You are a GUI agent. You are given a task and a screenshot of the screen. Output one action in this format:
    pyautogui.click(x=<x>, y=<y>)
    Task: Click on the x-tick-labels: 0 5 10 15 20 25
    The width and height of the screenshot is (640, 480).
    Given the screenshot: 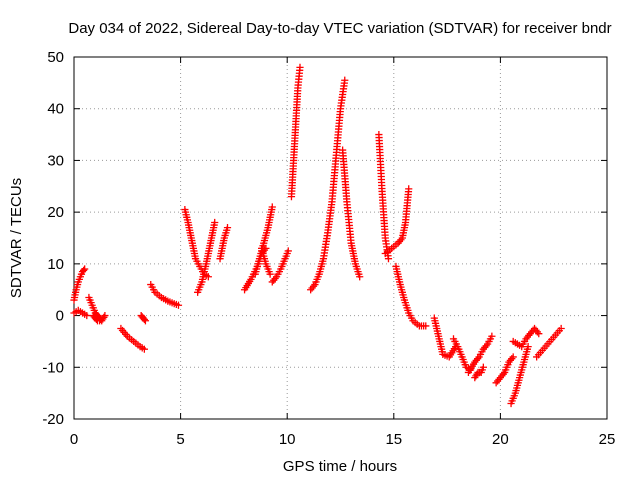 What is the action you would take?
    pyautogui.click(x=343, y=439)
    